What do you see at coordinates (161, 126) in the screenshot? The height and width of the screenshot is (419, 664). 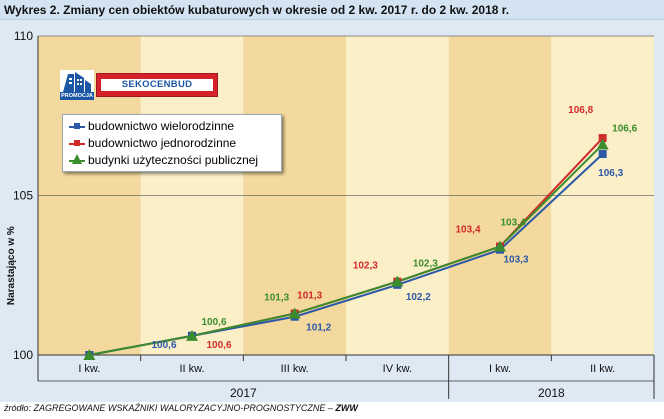 I see `legend-label: budownictwo wielorodzinne` at bounding box center [161, 126].